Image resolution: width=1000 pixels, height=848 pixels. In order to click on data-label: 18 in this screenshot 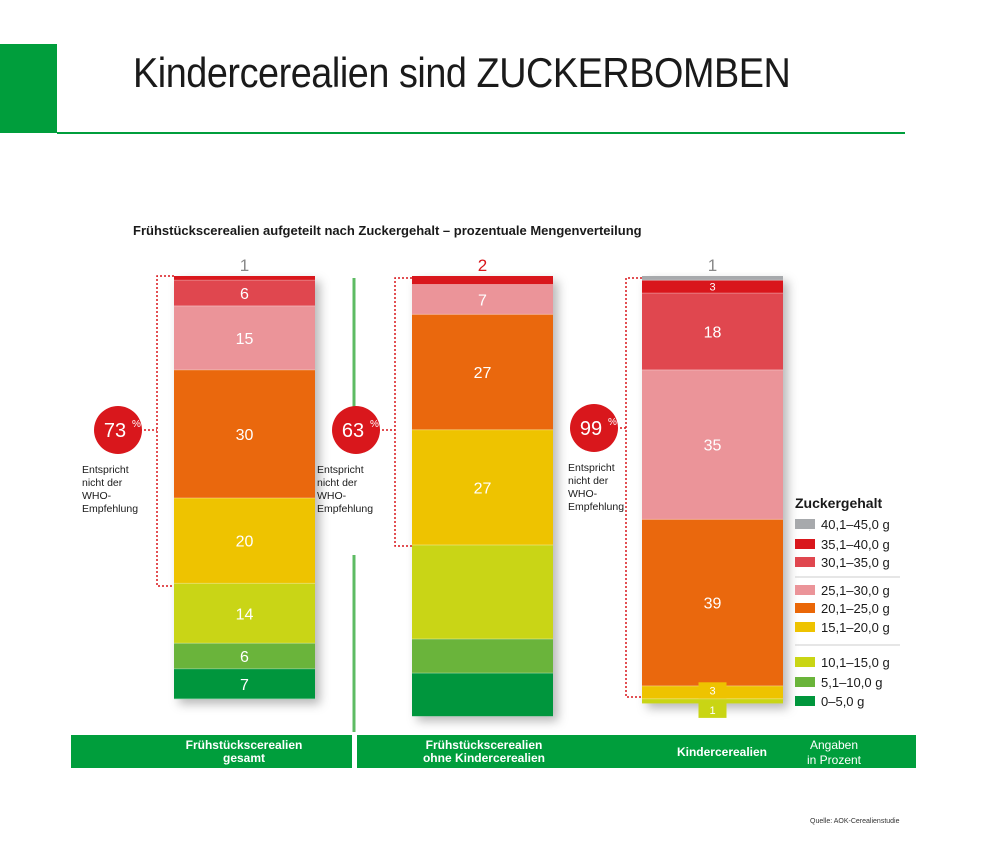, I will do `click(713, 333)`.